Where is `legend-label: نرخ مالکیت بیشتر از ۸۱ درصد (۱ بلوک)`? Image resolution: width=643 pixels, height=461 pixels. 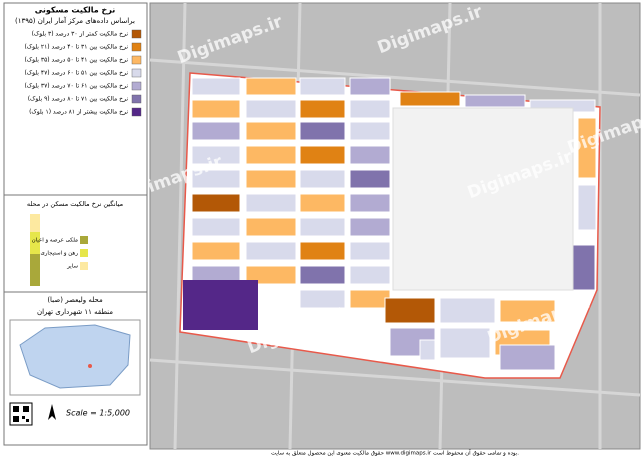
legend-label: نرخ مالکیت بیشتر از ۸۱ درصد (۱ بلوک) is located at coordinates (78, 112).